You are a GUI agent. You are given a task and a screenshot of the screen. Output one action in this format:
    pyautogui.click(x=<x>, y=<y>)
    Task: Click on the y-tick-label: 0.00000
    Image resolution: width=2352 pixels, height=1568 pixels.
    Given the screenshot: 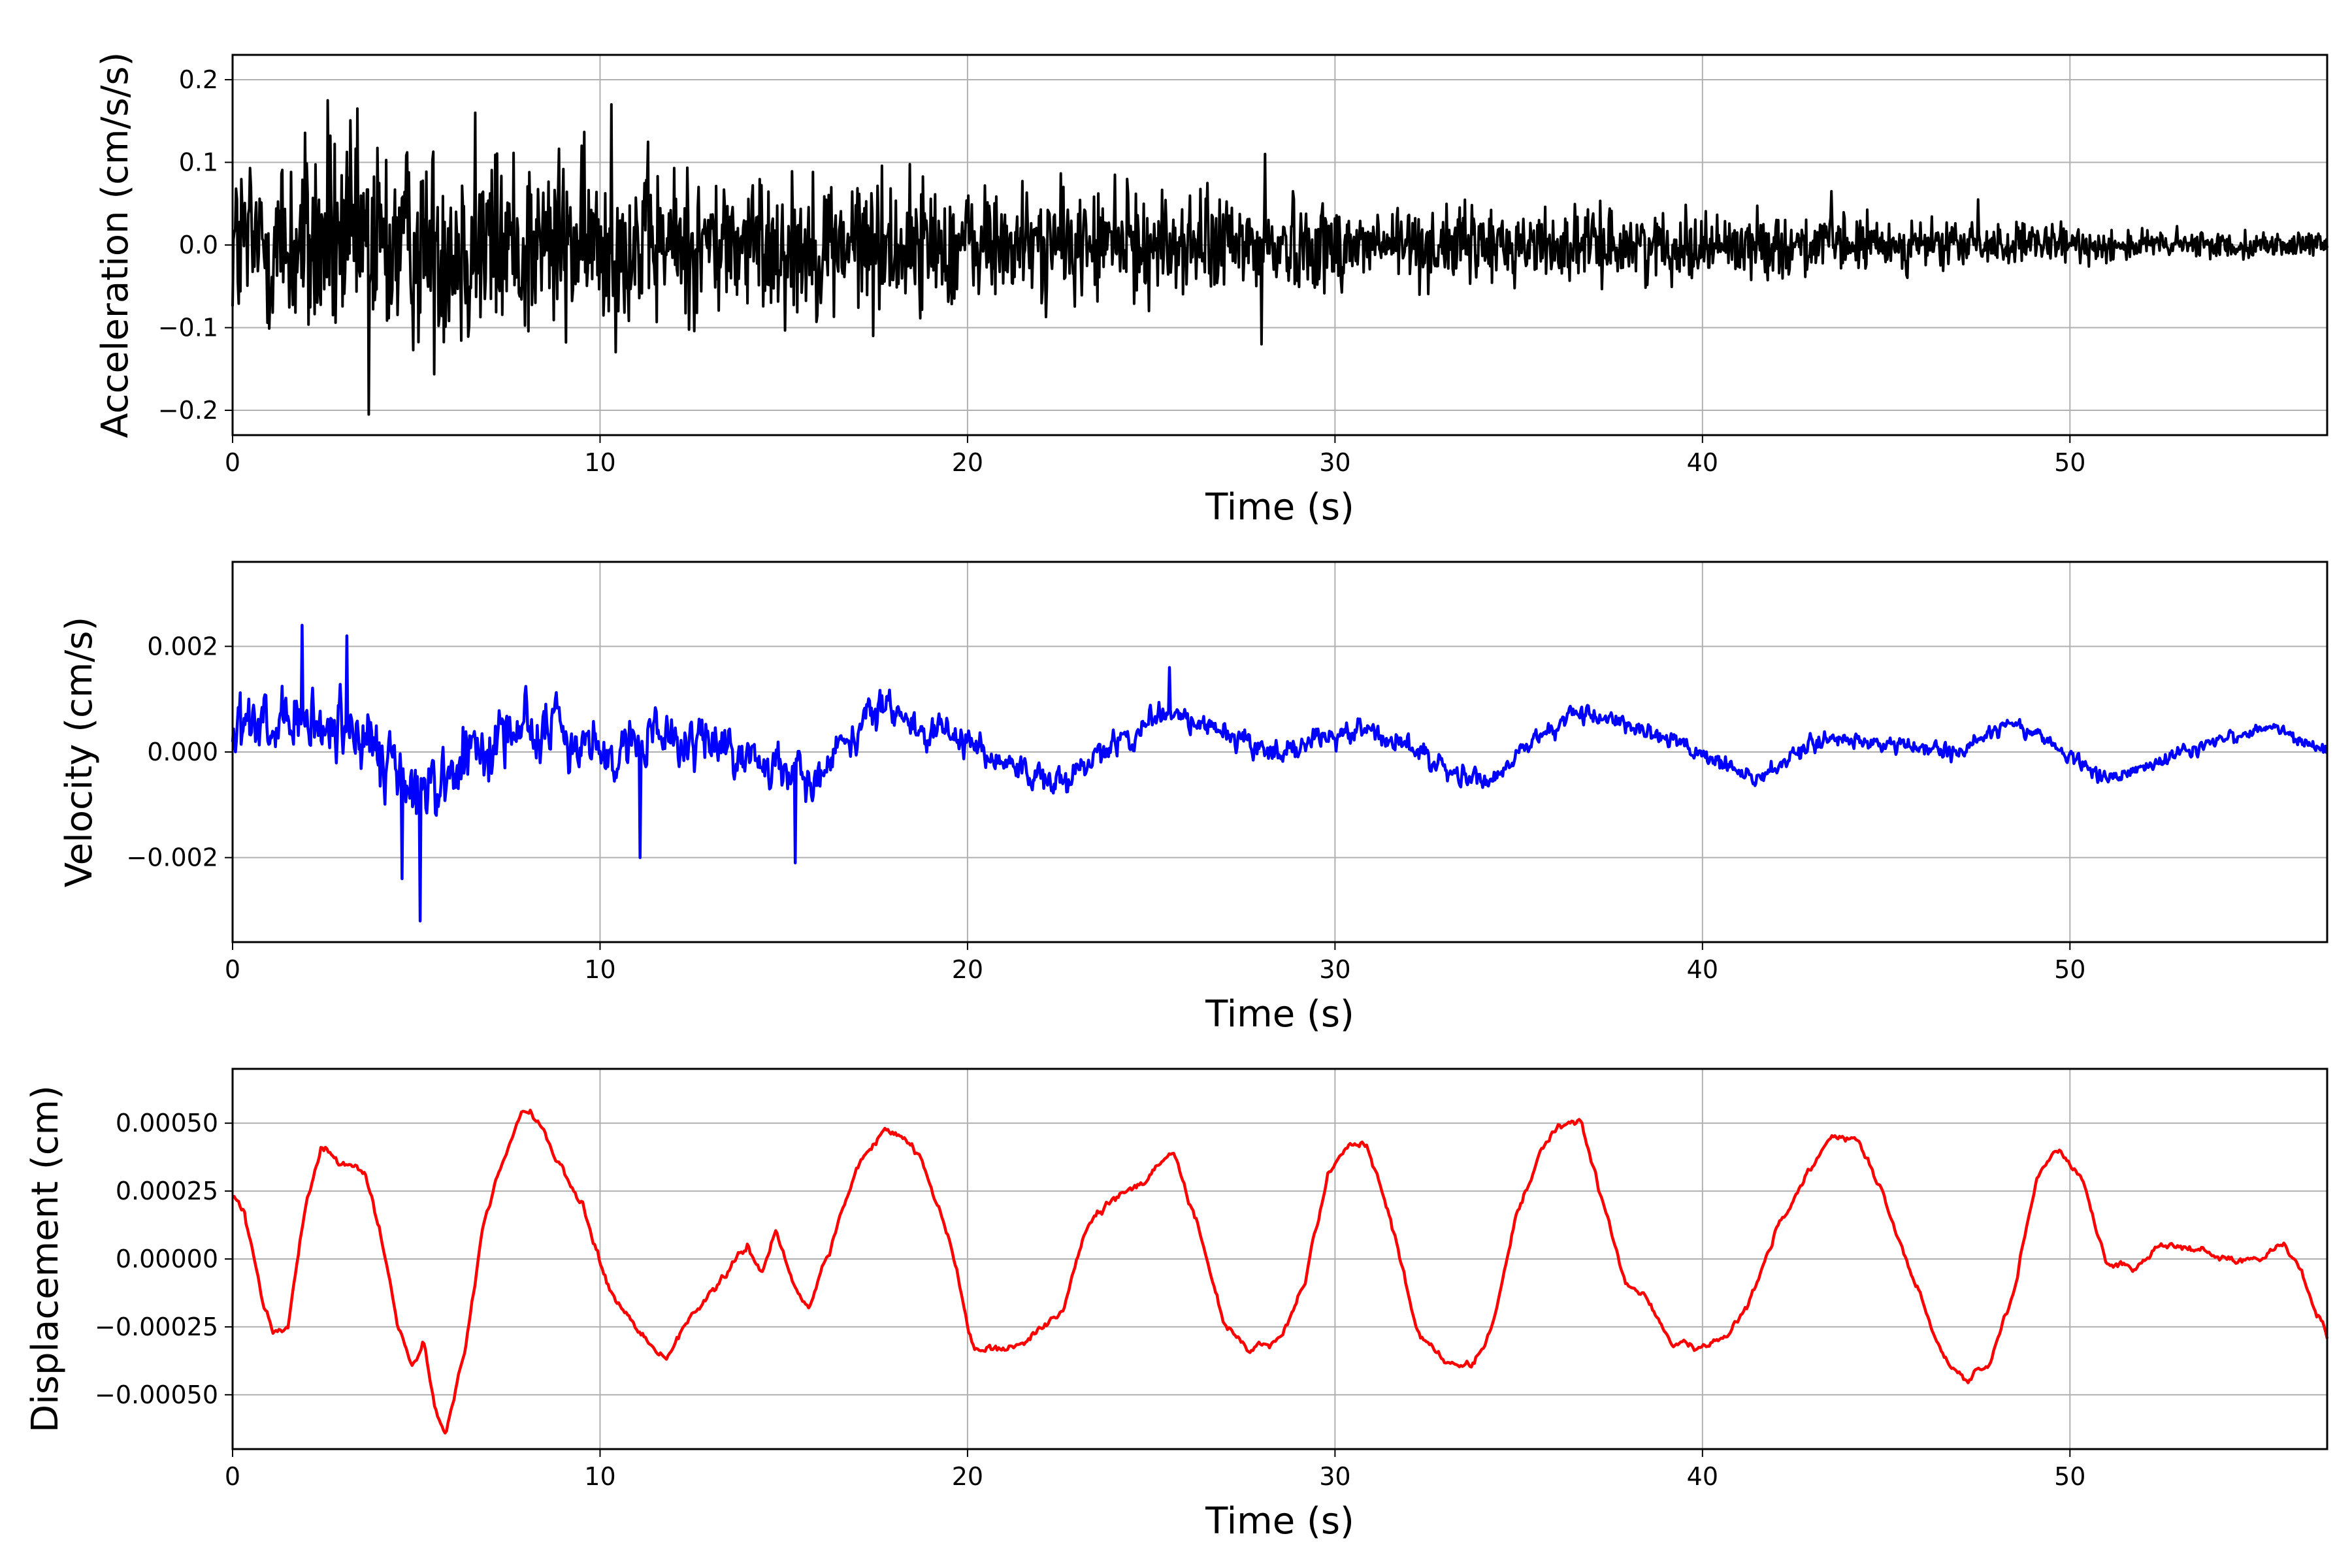 What is the action you would take?
    pyautogui.click(x=167, y=1259)
    